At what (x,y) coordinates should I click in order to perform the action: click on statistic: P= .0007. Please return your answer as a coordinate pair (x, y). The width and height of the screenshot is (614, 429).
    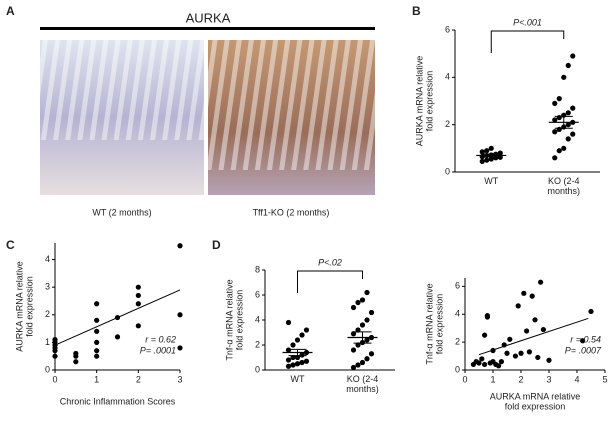
    Looking at the image, I should click on (583, 350).